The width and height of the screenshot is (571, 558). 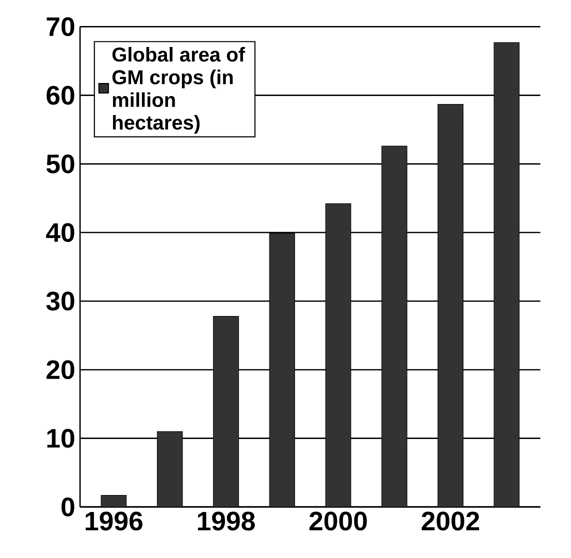 I want to click on y-tick-label: 0, so click(x=68, y=507).